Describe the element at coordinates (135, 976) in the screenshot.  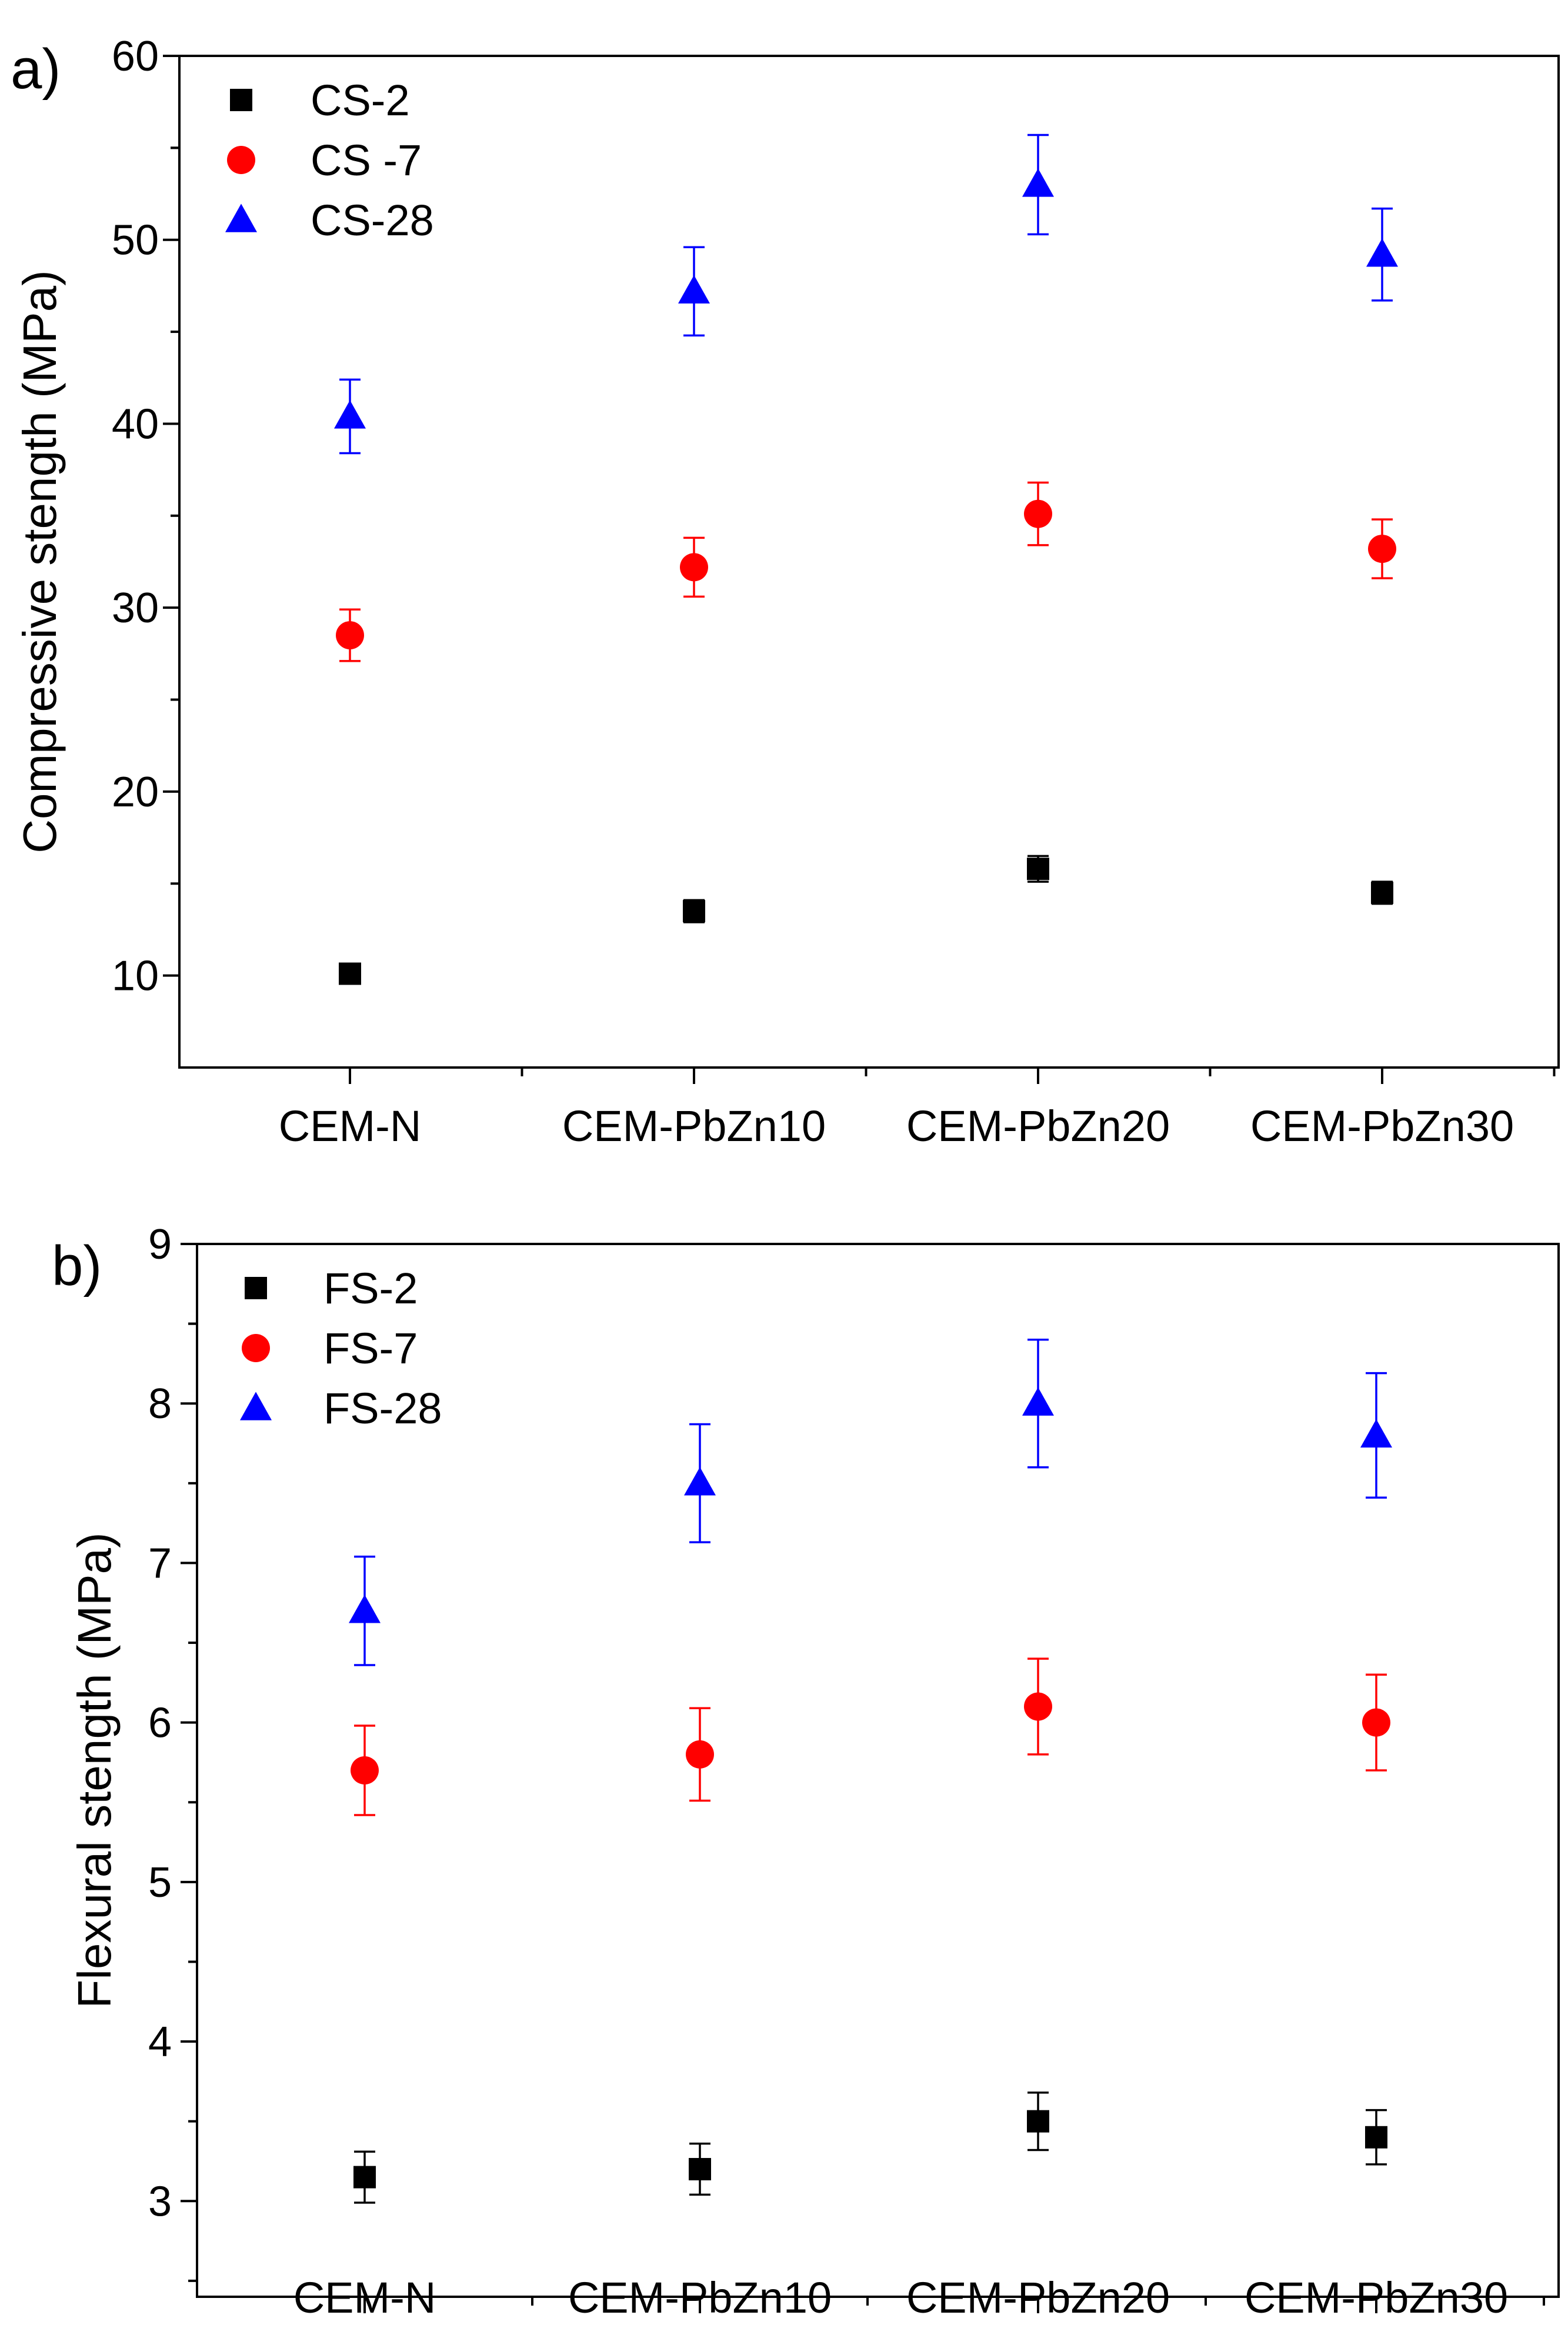
I see `y-tick-label: 10` at that location.